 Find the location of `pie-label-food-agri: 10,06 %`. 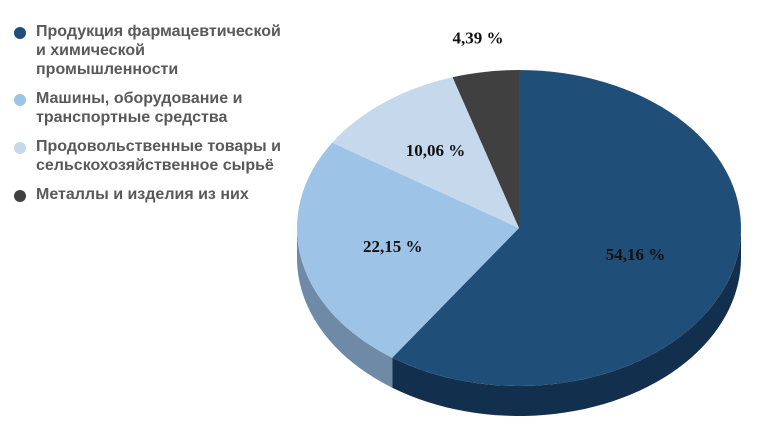

pie-label-food-agri: 10,06 % is located at coordinates (436, 150).